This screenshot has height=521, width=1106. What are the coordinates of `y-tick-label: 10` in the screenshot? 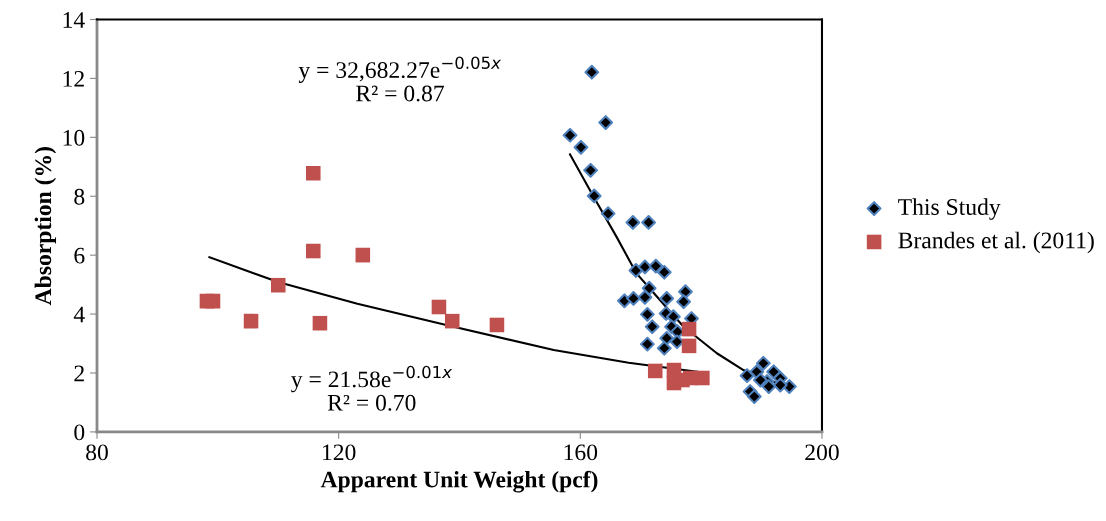 It's located at (74, 137).